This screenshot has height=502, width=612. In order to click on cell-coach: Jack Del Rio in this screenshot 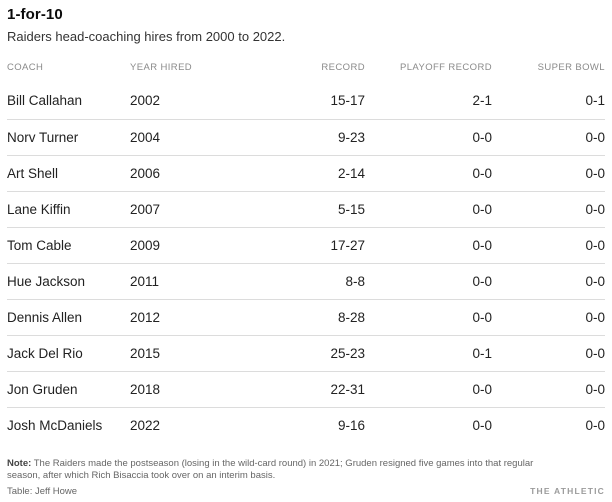, I will do `click(68, 352)`.